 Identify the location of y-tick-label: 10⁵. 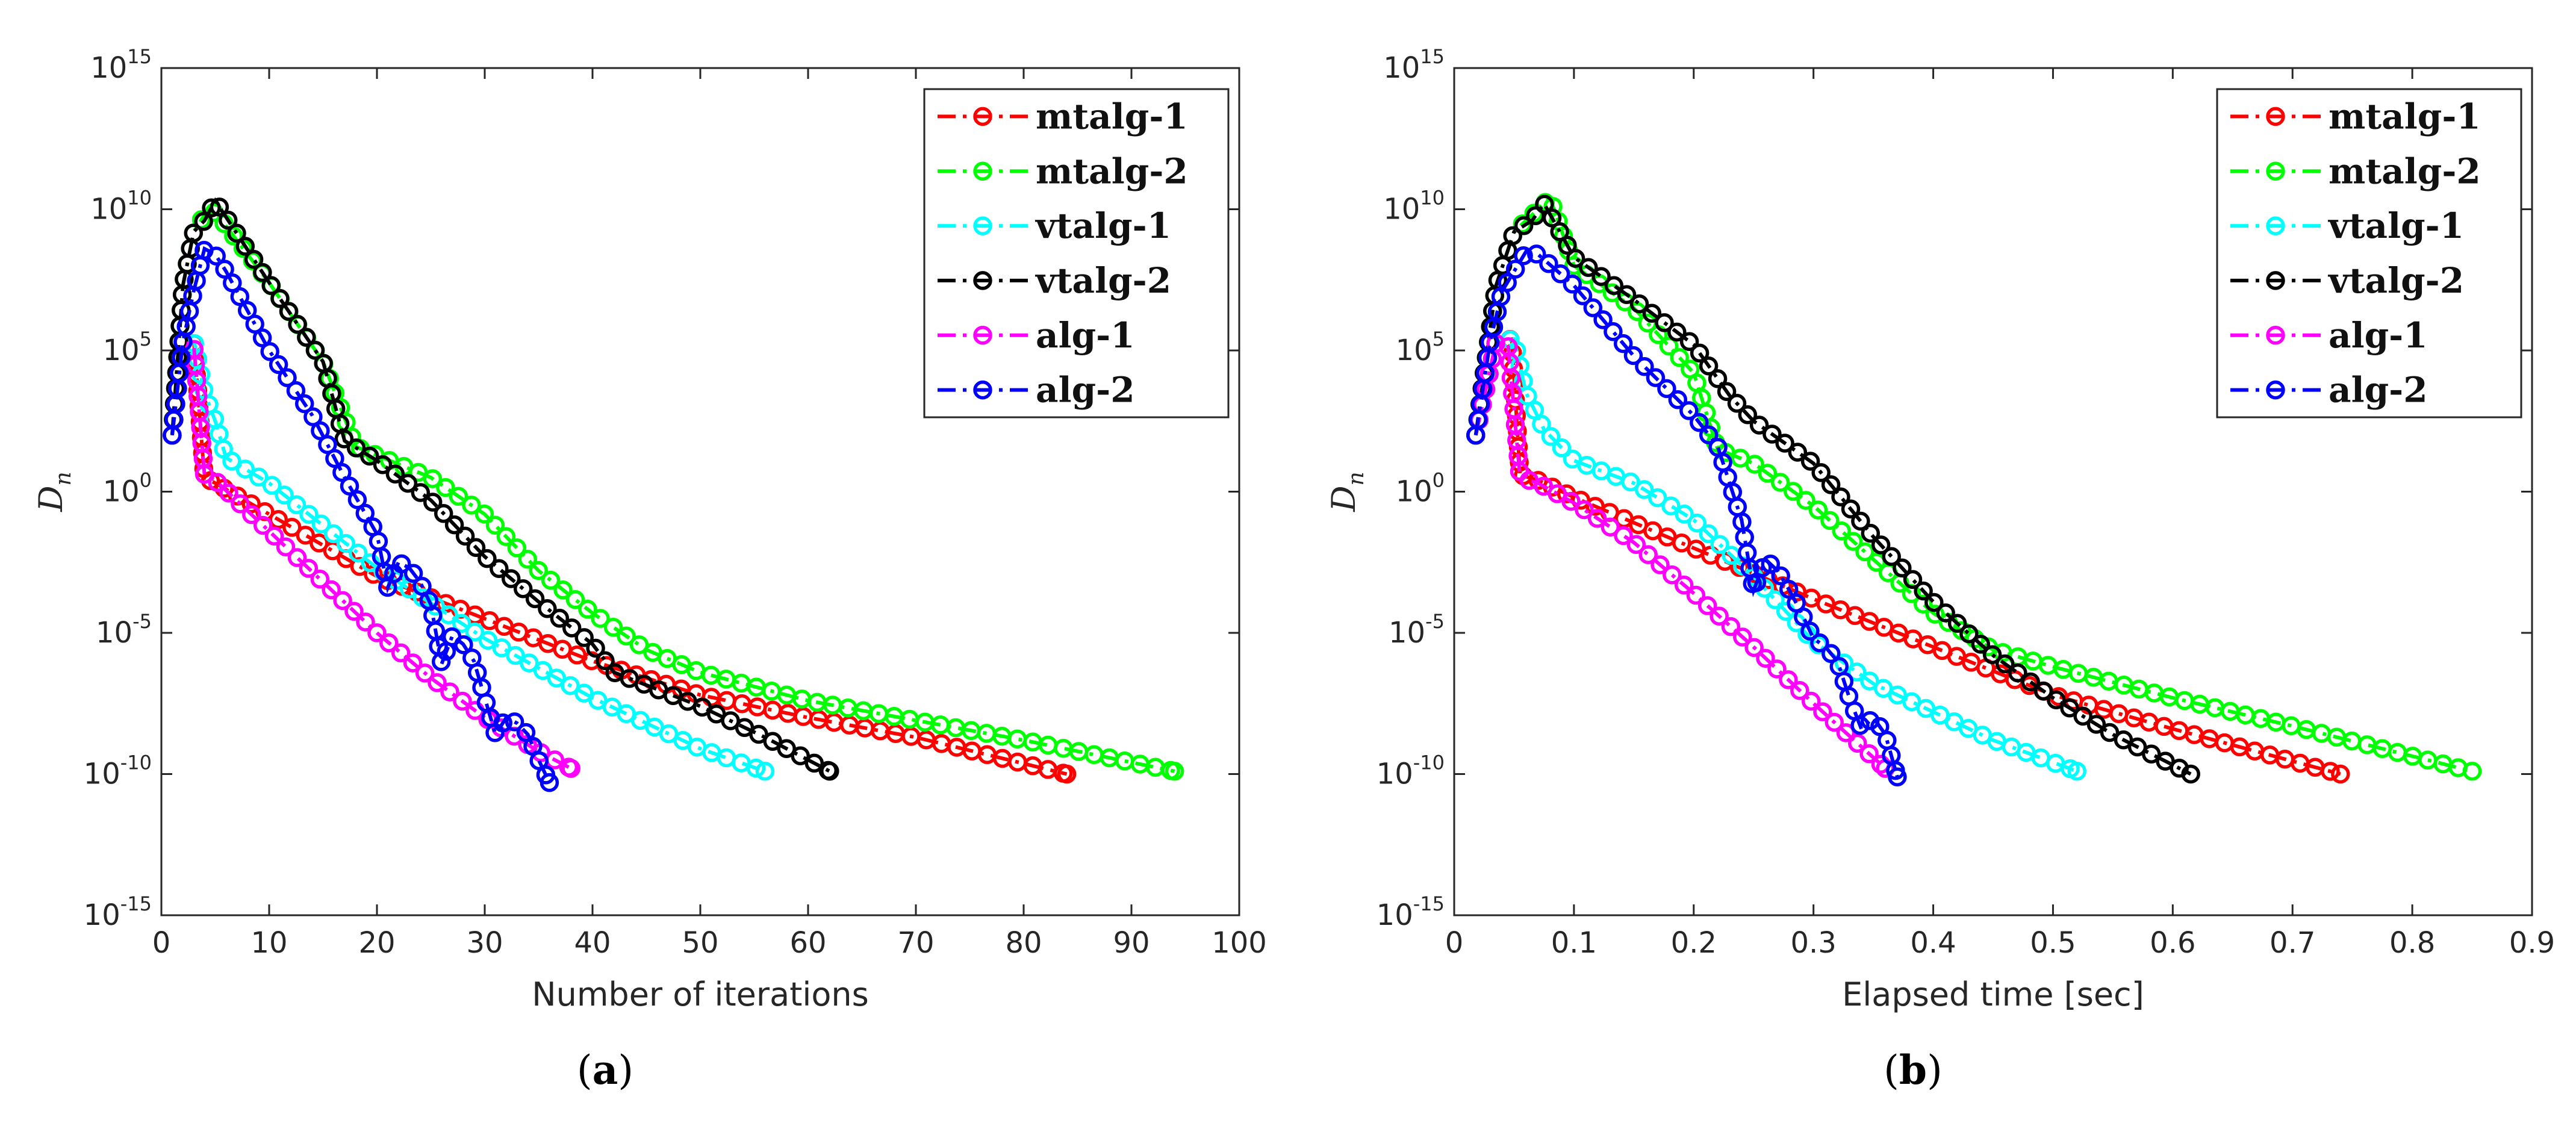
(1421, 347).